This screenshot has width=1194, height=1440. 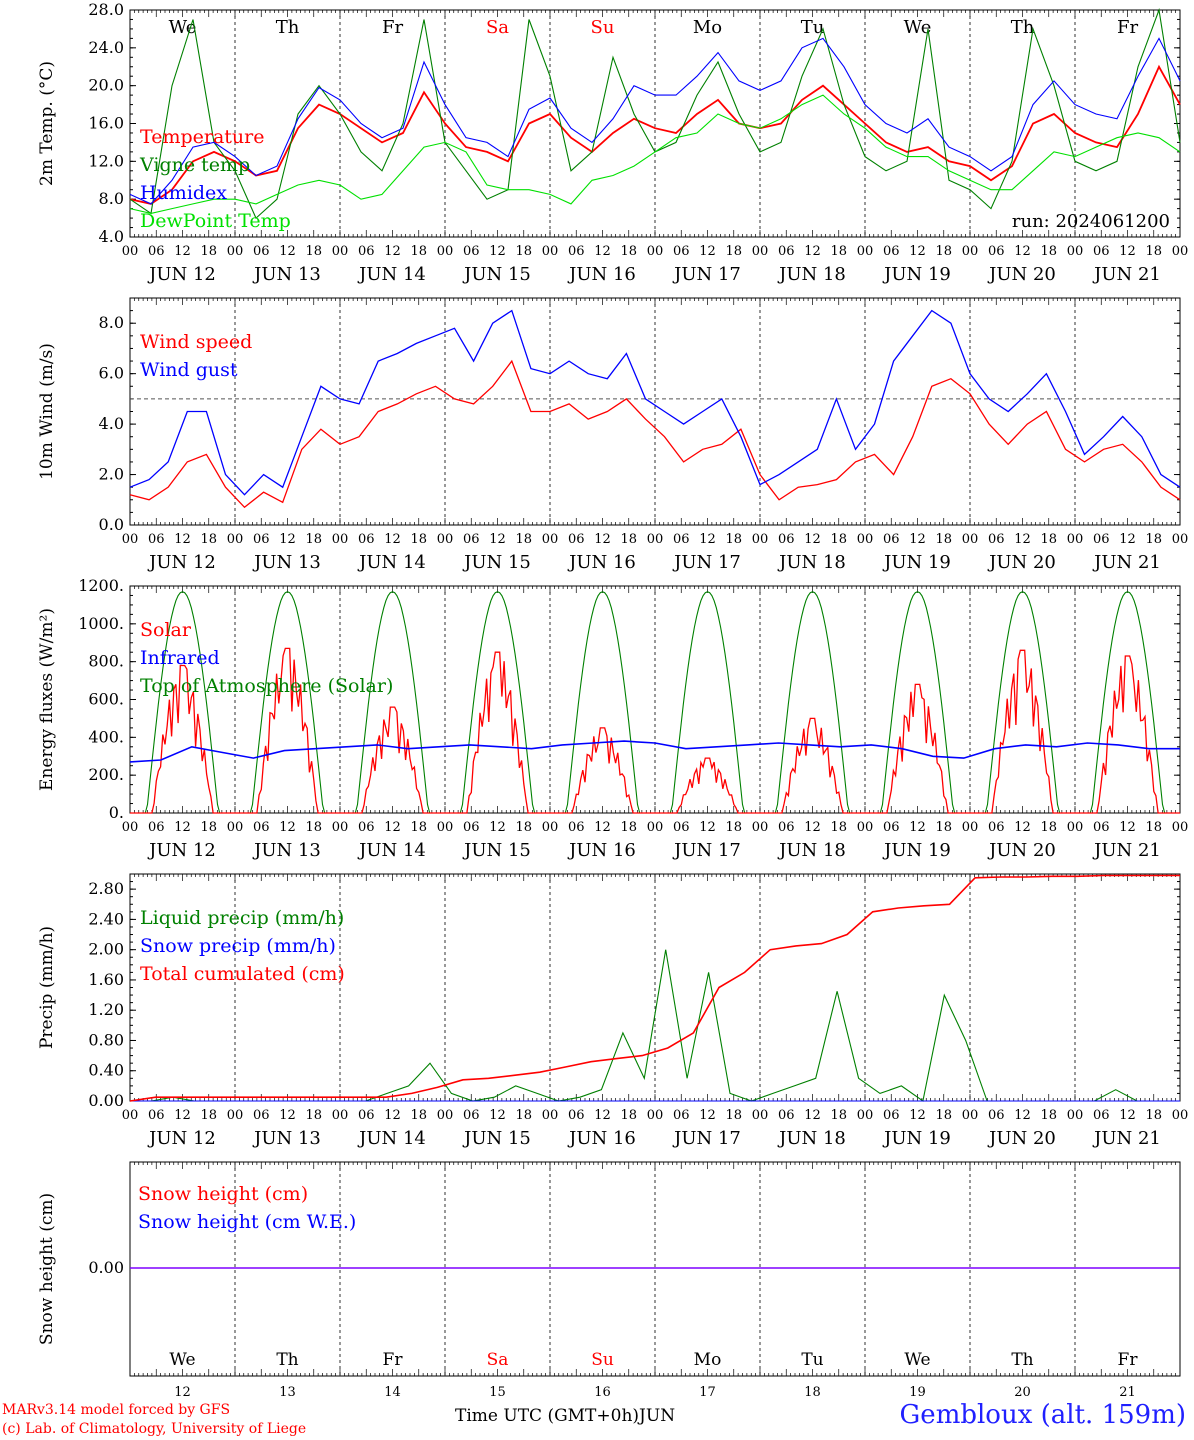 I want to click on date-label: JUN 20, so click(x=1021, y=274).